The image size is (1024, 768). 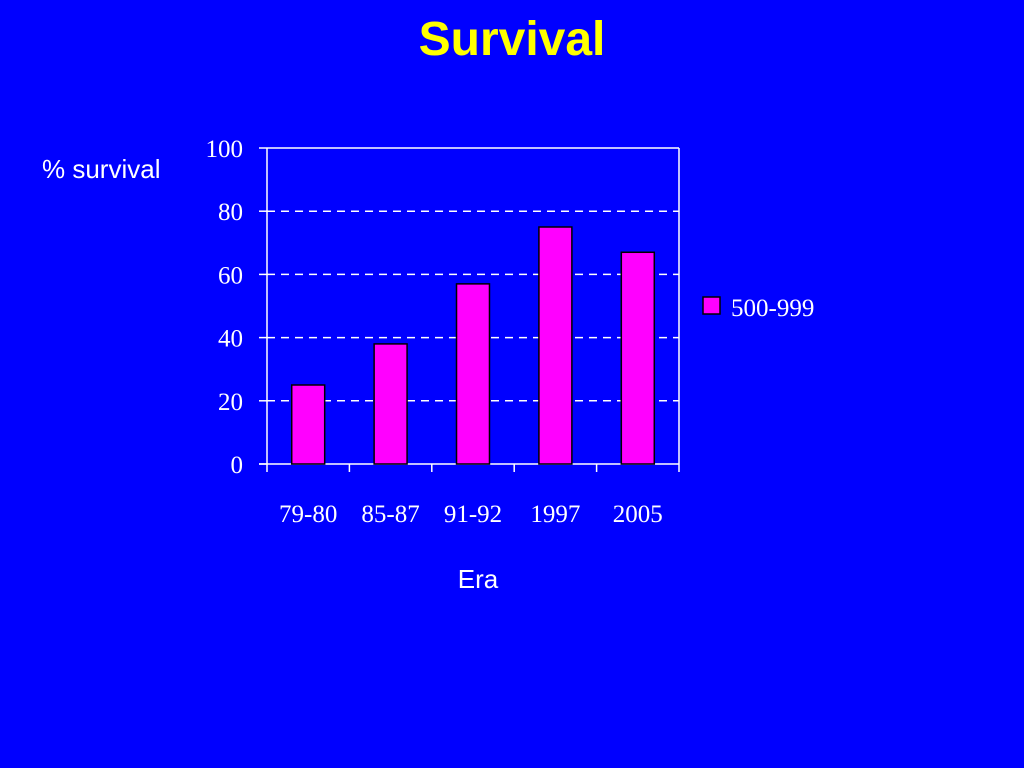 What do you see at coordinates (237, 465) in the screenshot?
I see `y-tick-label: 0` at bounding box center [237, 465].